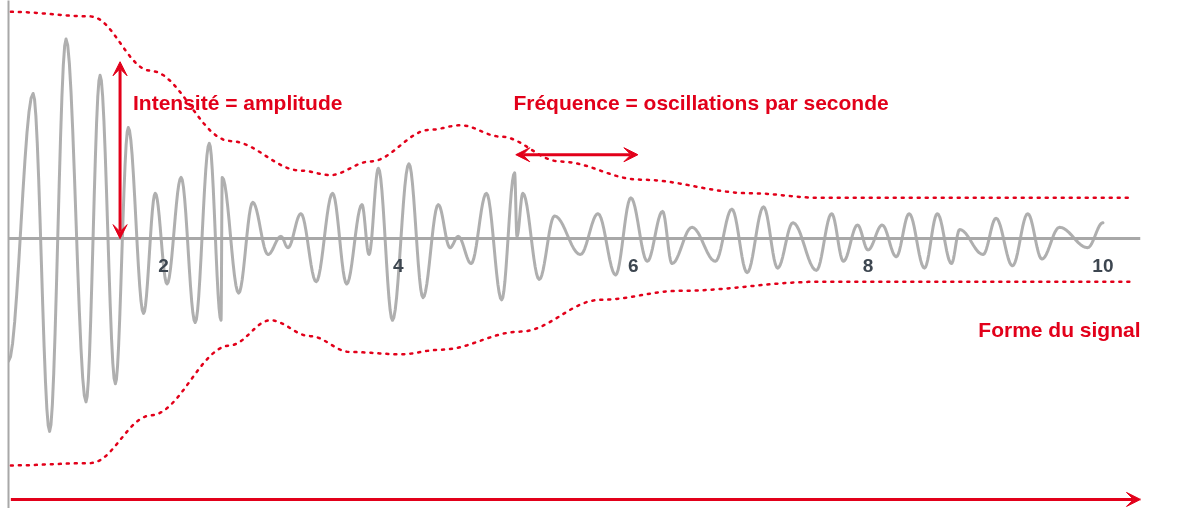  What do you see at coordinates (868, 265) in the screenshot?
I see `x-tick-label: 8` at bounding box center [868, 265].